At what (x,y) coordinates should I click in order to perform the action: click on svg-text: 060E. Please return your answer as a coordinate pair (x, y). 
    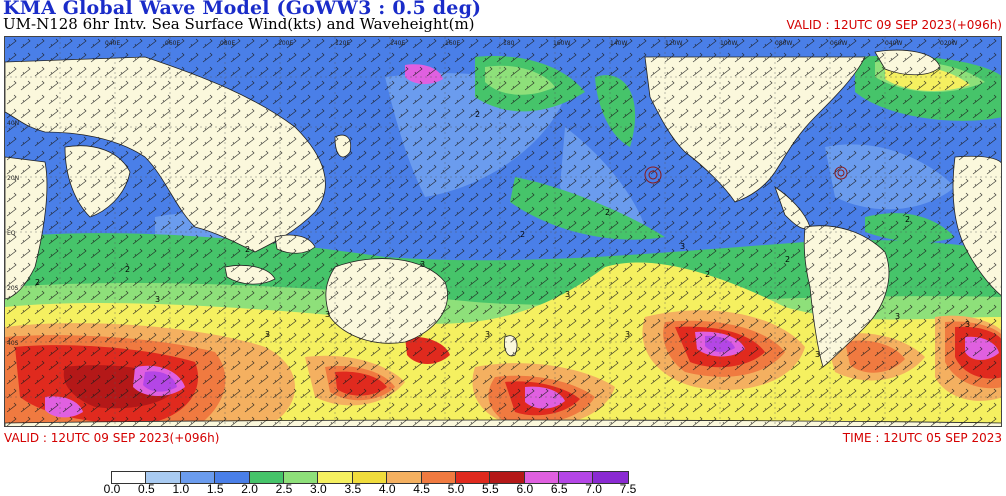
    Looking at the image, I should click on (172, 43).